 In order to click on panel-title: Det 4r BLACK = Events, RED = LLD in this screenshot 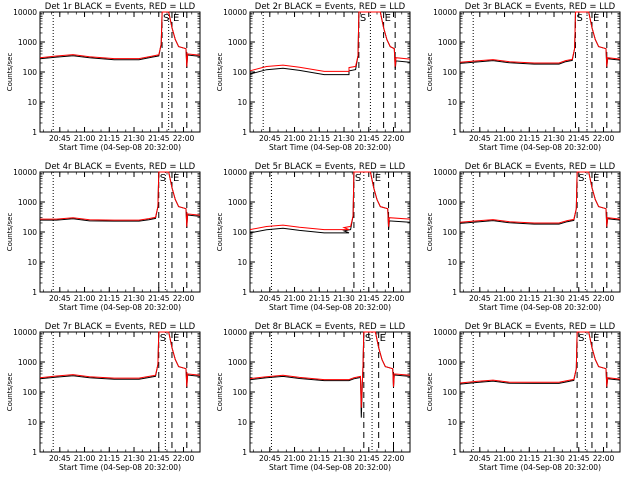, I will do `click(120, 167)`.